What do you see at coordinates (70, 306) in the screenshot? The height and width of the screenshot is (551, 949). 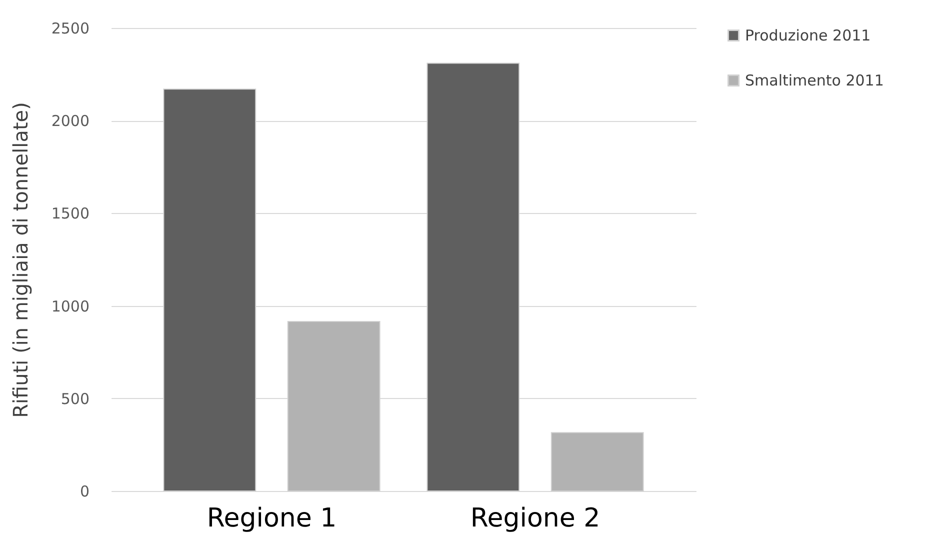 I see `y-tick-label: 1000` at bounding box center [70, 306].